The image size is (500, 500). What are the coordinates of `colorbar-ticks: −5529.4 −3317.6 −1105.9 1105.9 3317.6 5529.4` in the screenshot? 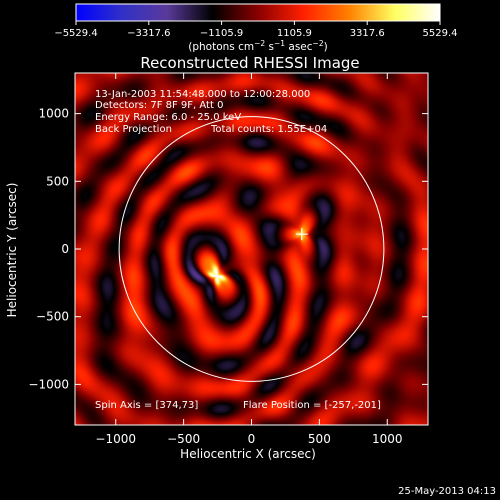 It's located at (256, 30).